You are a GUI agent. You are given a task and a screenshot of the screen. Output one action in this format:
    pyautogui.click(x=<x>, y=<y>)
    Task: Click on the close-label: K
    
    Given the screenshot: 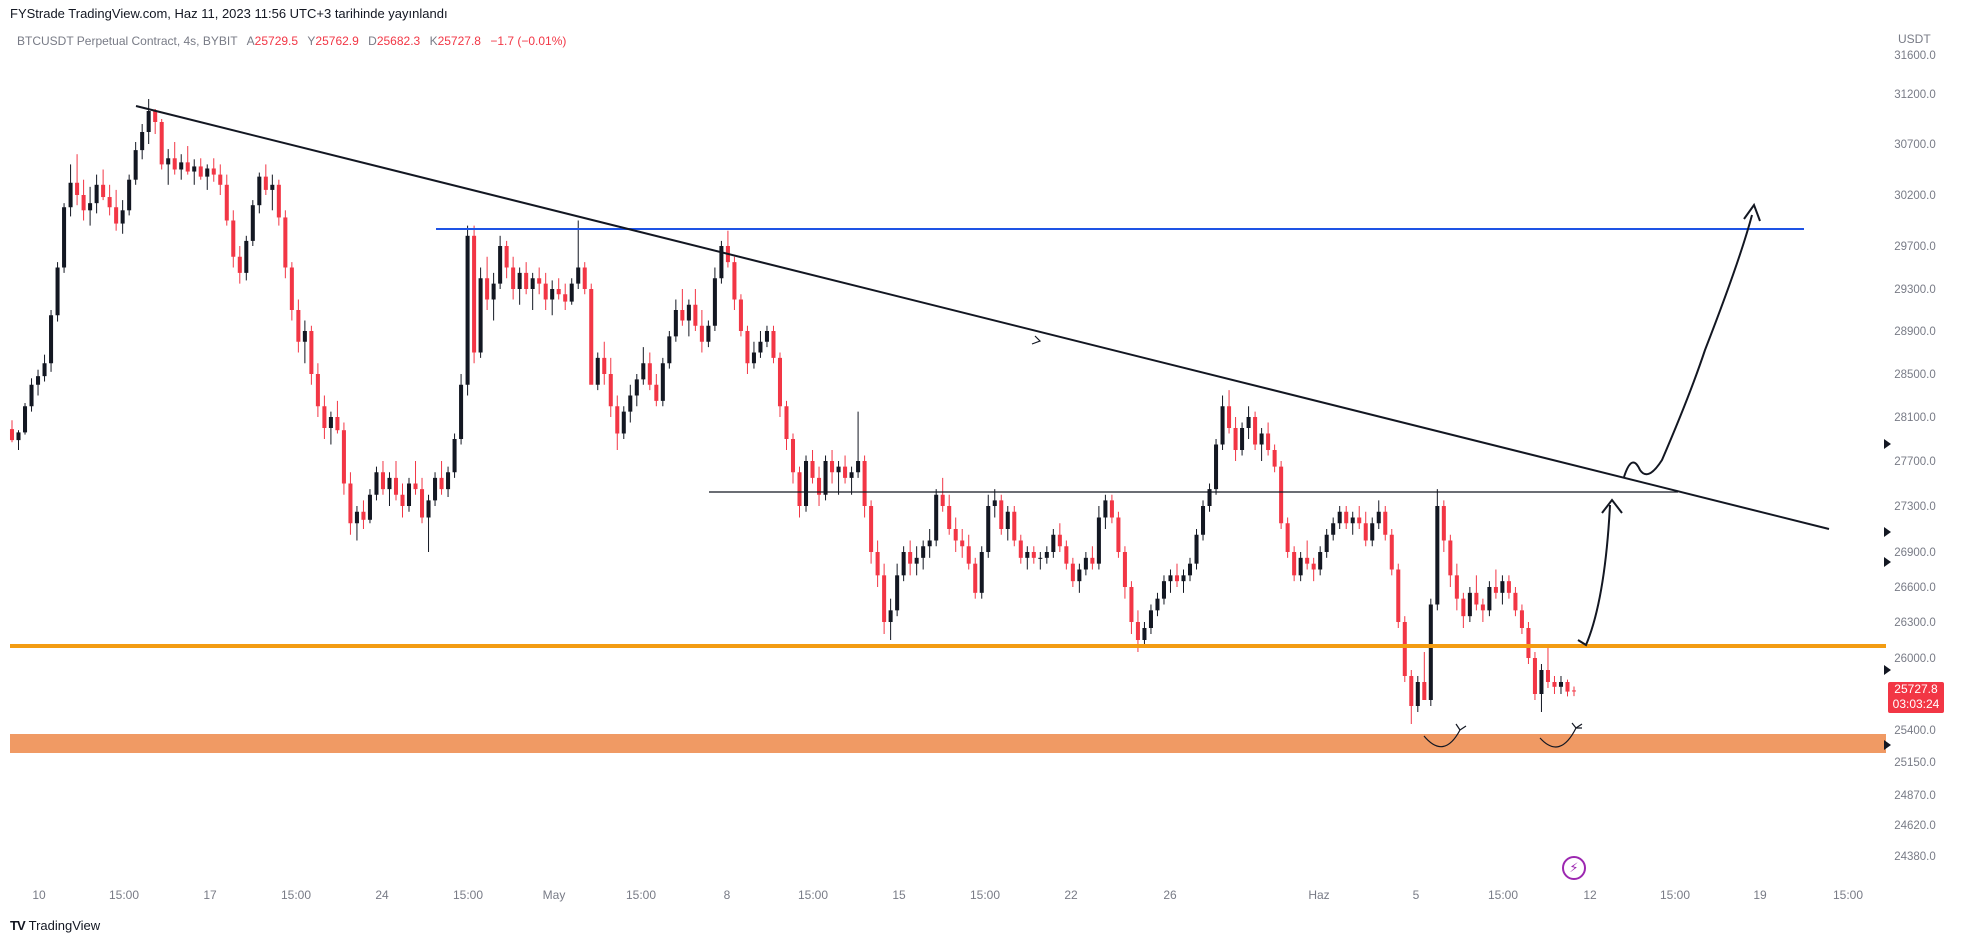 What is the action you would take?
    pyautogui.click(x=433, y=41)
    